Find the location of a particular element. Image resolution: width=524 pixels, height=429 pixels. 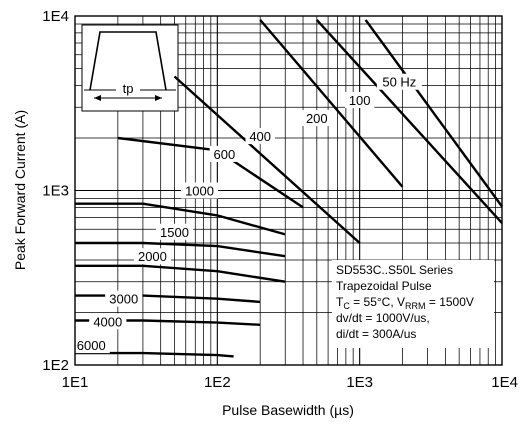

series-label: 1500 is located at coordinates (174, 232).